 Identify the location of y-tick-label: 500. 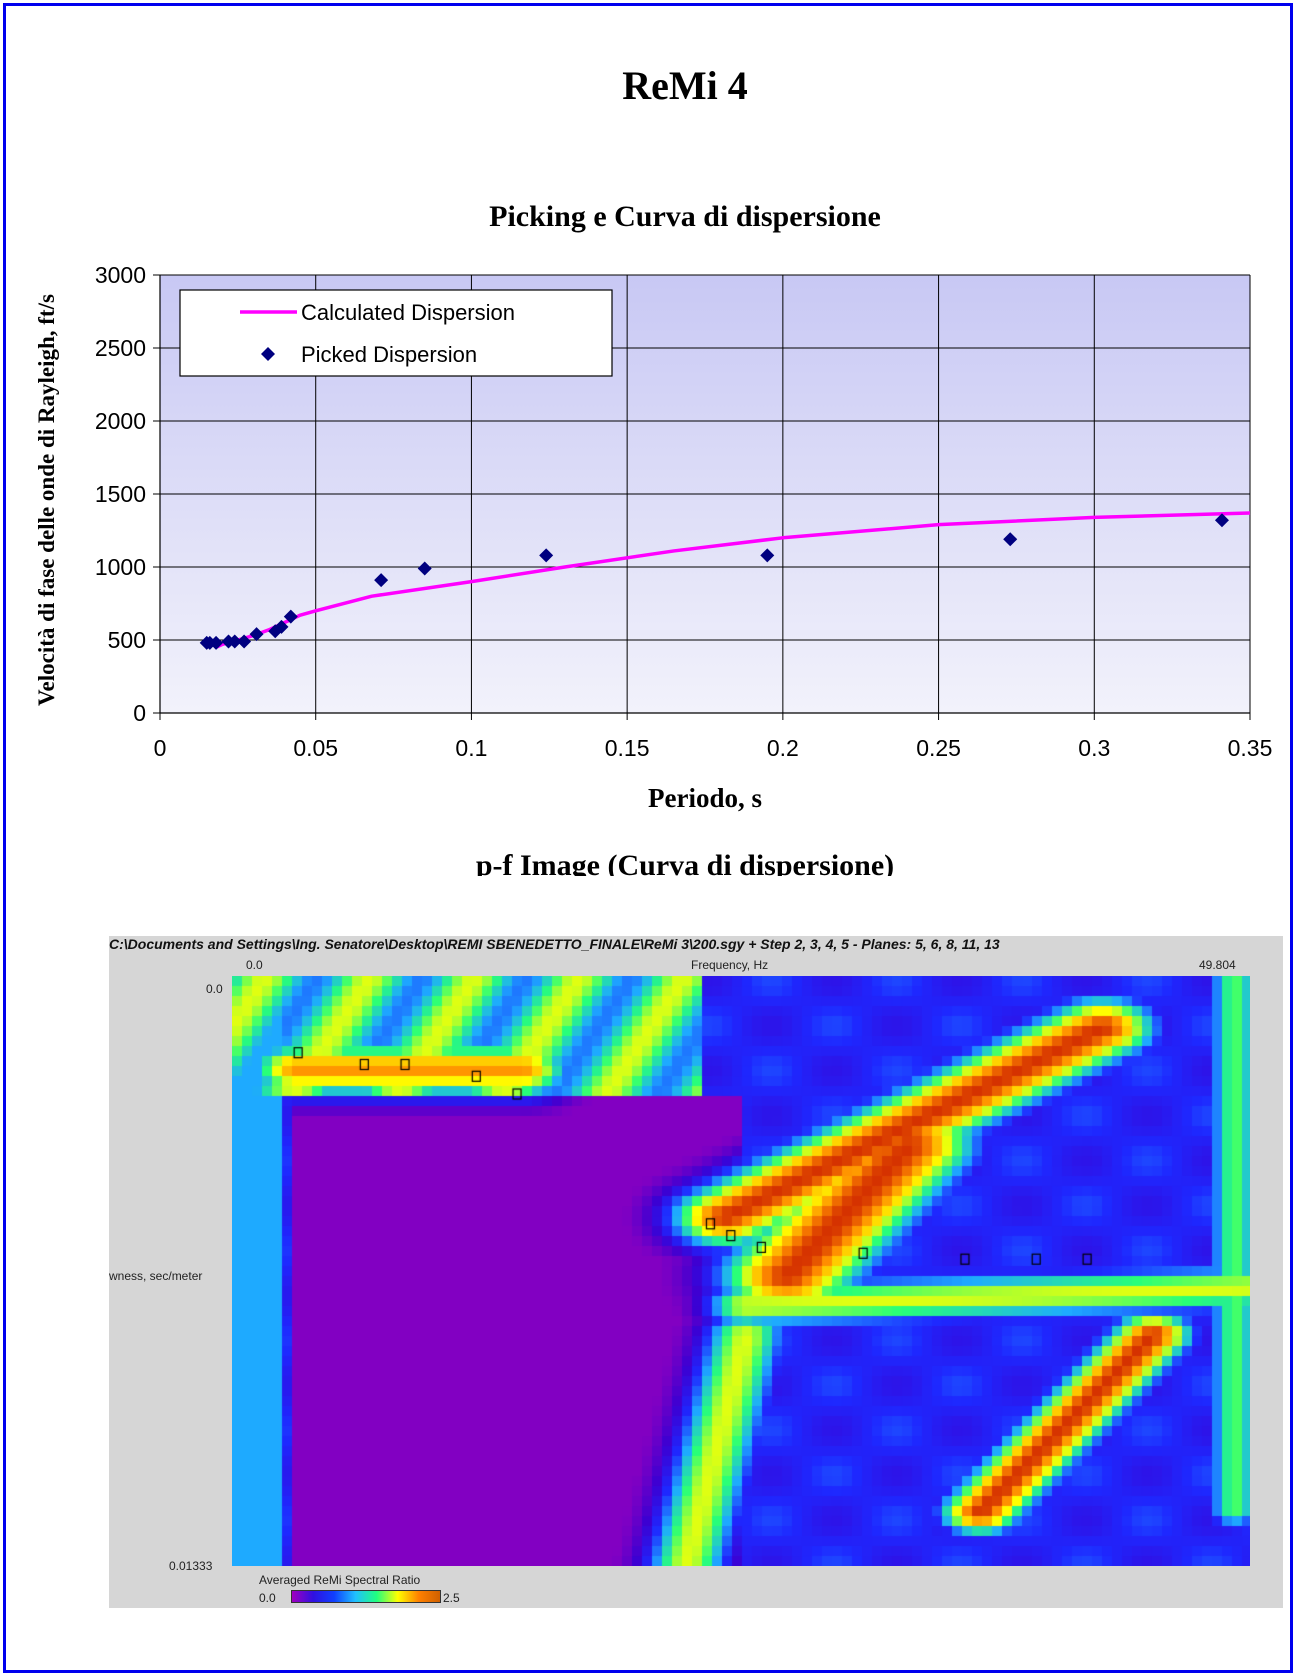
(127, 640).